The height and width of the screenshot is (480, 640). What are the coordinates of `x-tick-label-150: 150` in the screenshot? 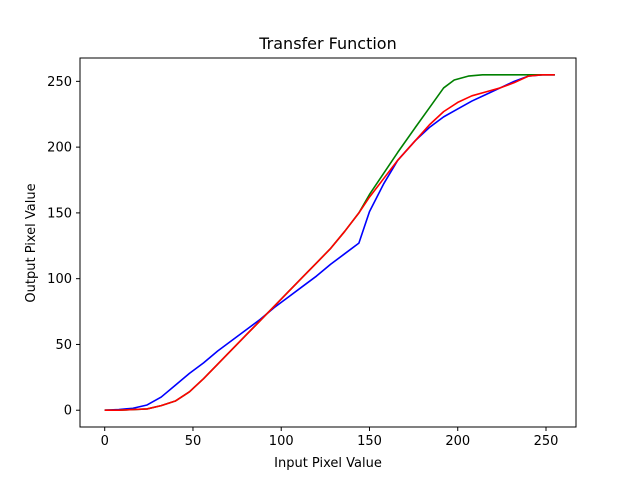 It's located at (369, 441).